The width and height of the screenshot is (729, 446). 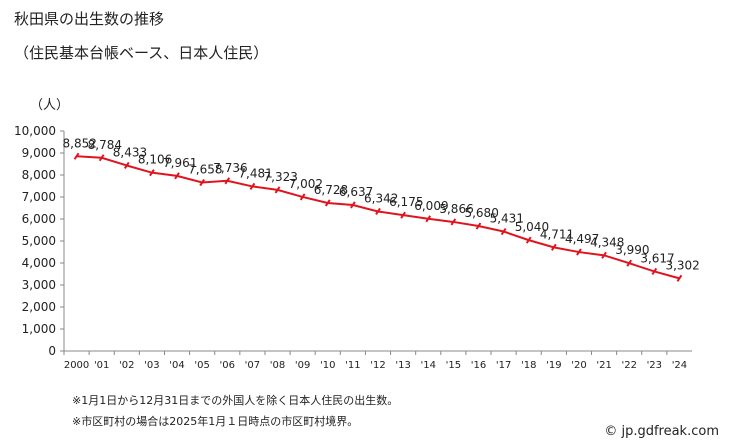 I want to click on data-label: 6,728, so click(x=331, y=190).